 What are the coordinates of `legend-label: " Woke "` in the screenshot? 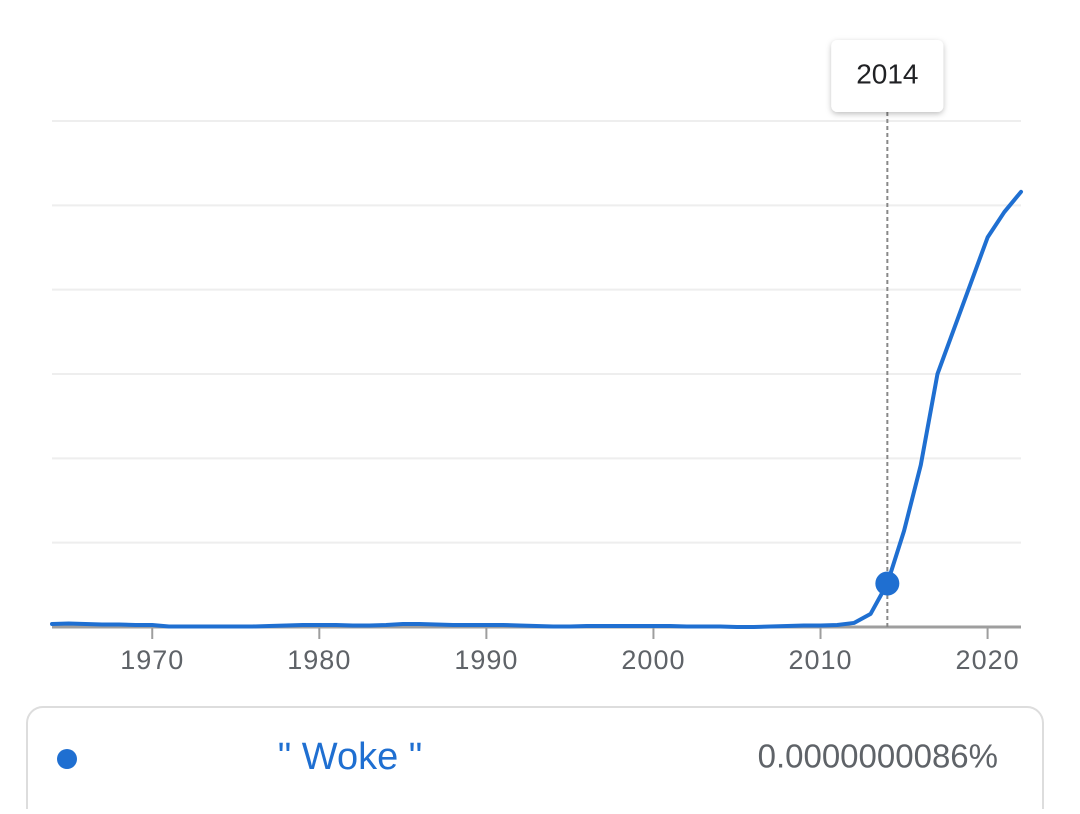 It's located at (350, 757).